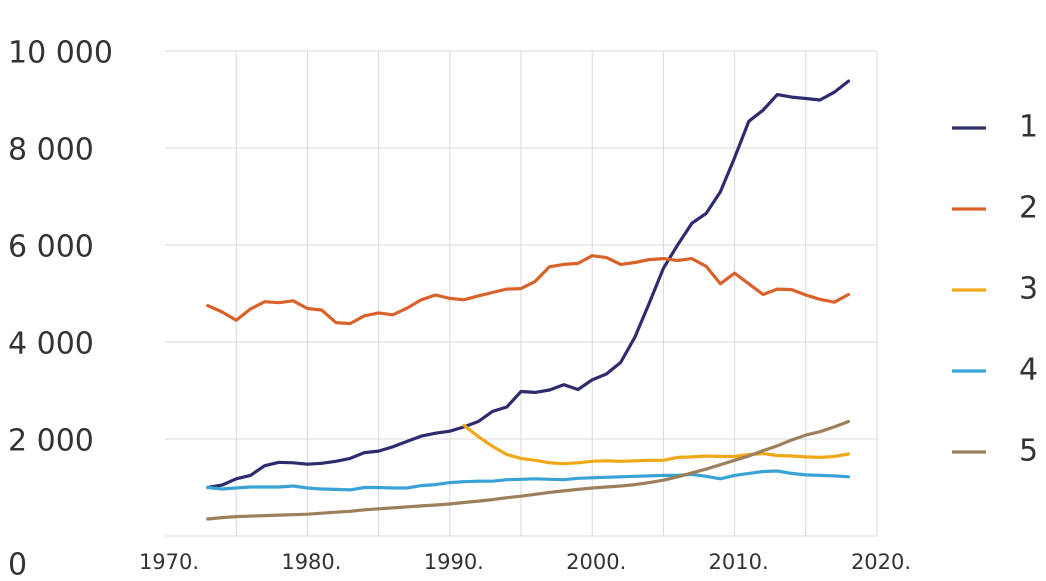  Describe the element at coordinates (525, 562) in the screenshot. I see `x-axis-tick-labels: 1970. 1980. 1990. 2000. 2010. 2020.` at that location.